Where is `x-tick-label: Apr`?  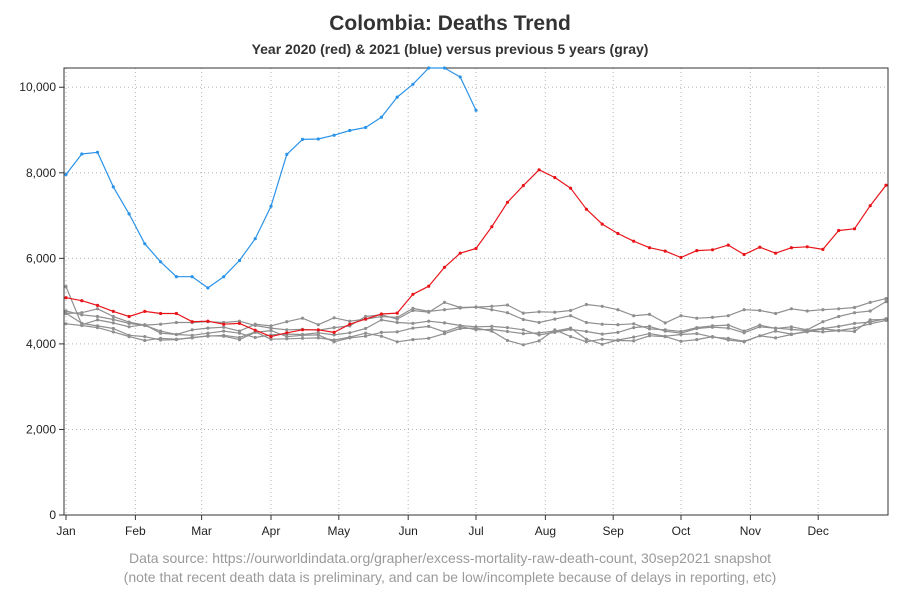 x-tick-label: Apr is located at coordinates (271, 531).